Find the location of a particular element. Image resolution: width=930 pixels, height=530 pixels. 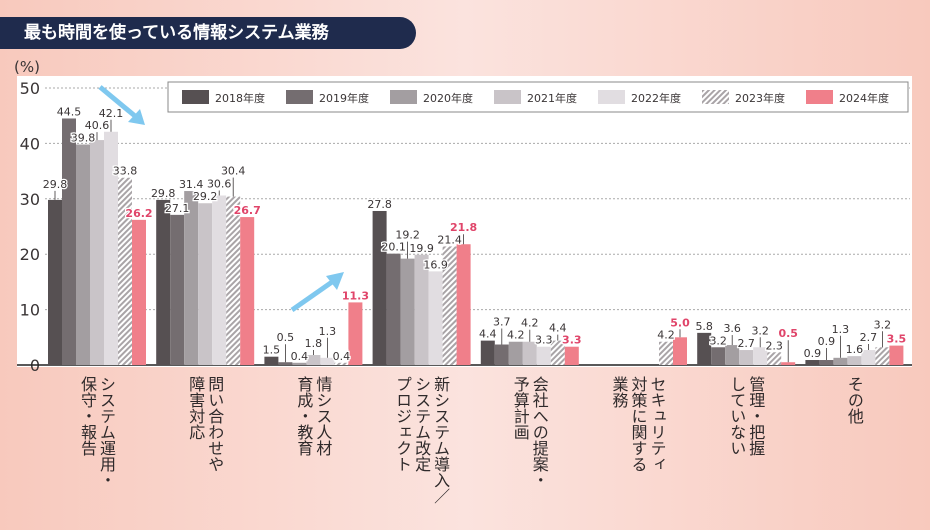

trend-arrow-up is located at coordinates (317, 292).